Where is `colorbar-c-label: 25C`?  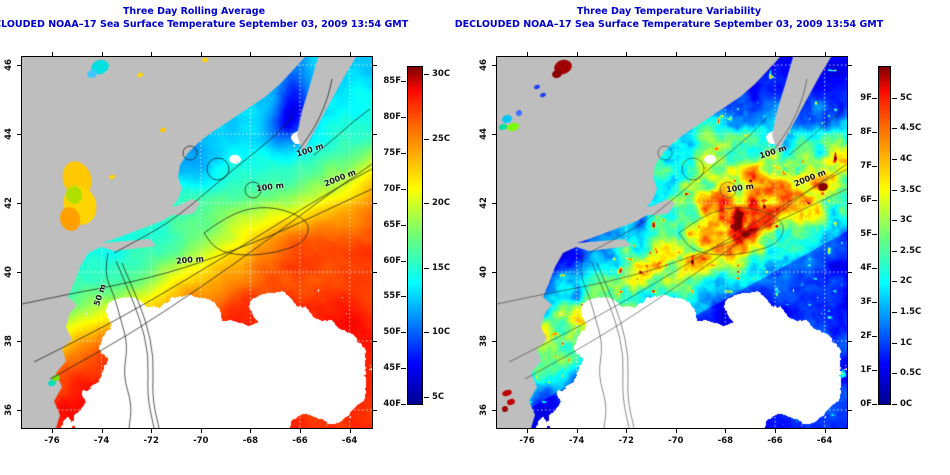
colorbar-c-label: 25C is located at coordinates (441, 138).